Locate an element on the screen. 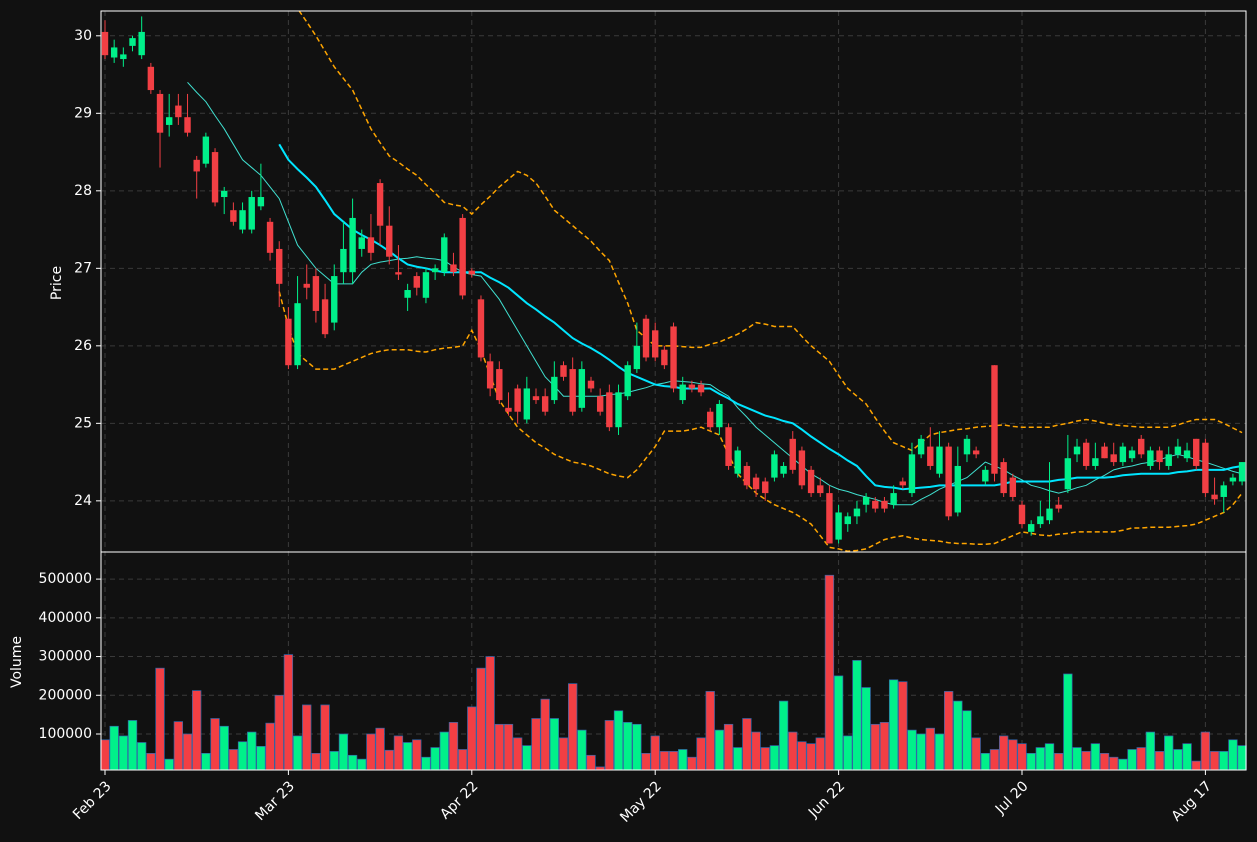 The height and width of the screenshot is (842, 1257). y-tick-label: 25 is located at coordinates (83, 423).